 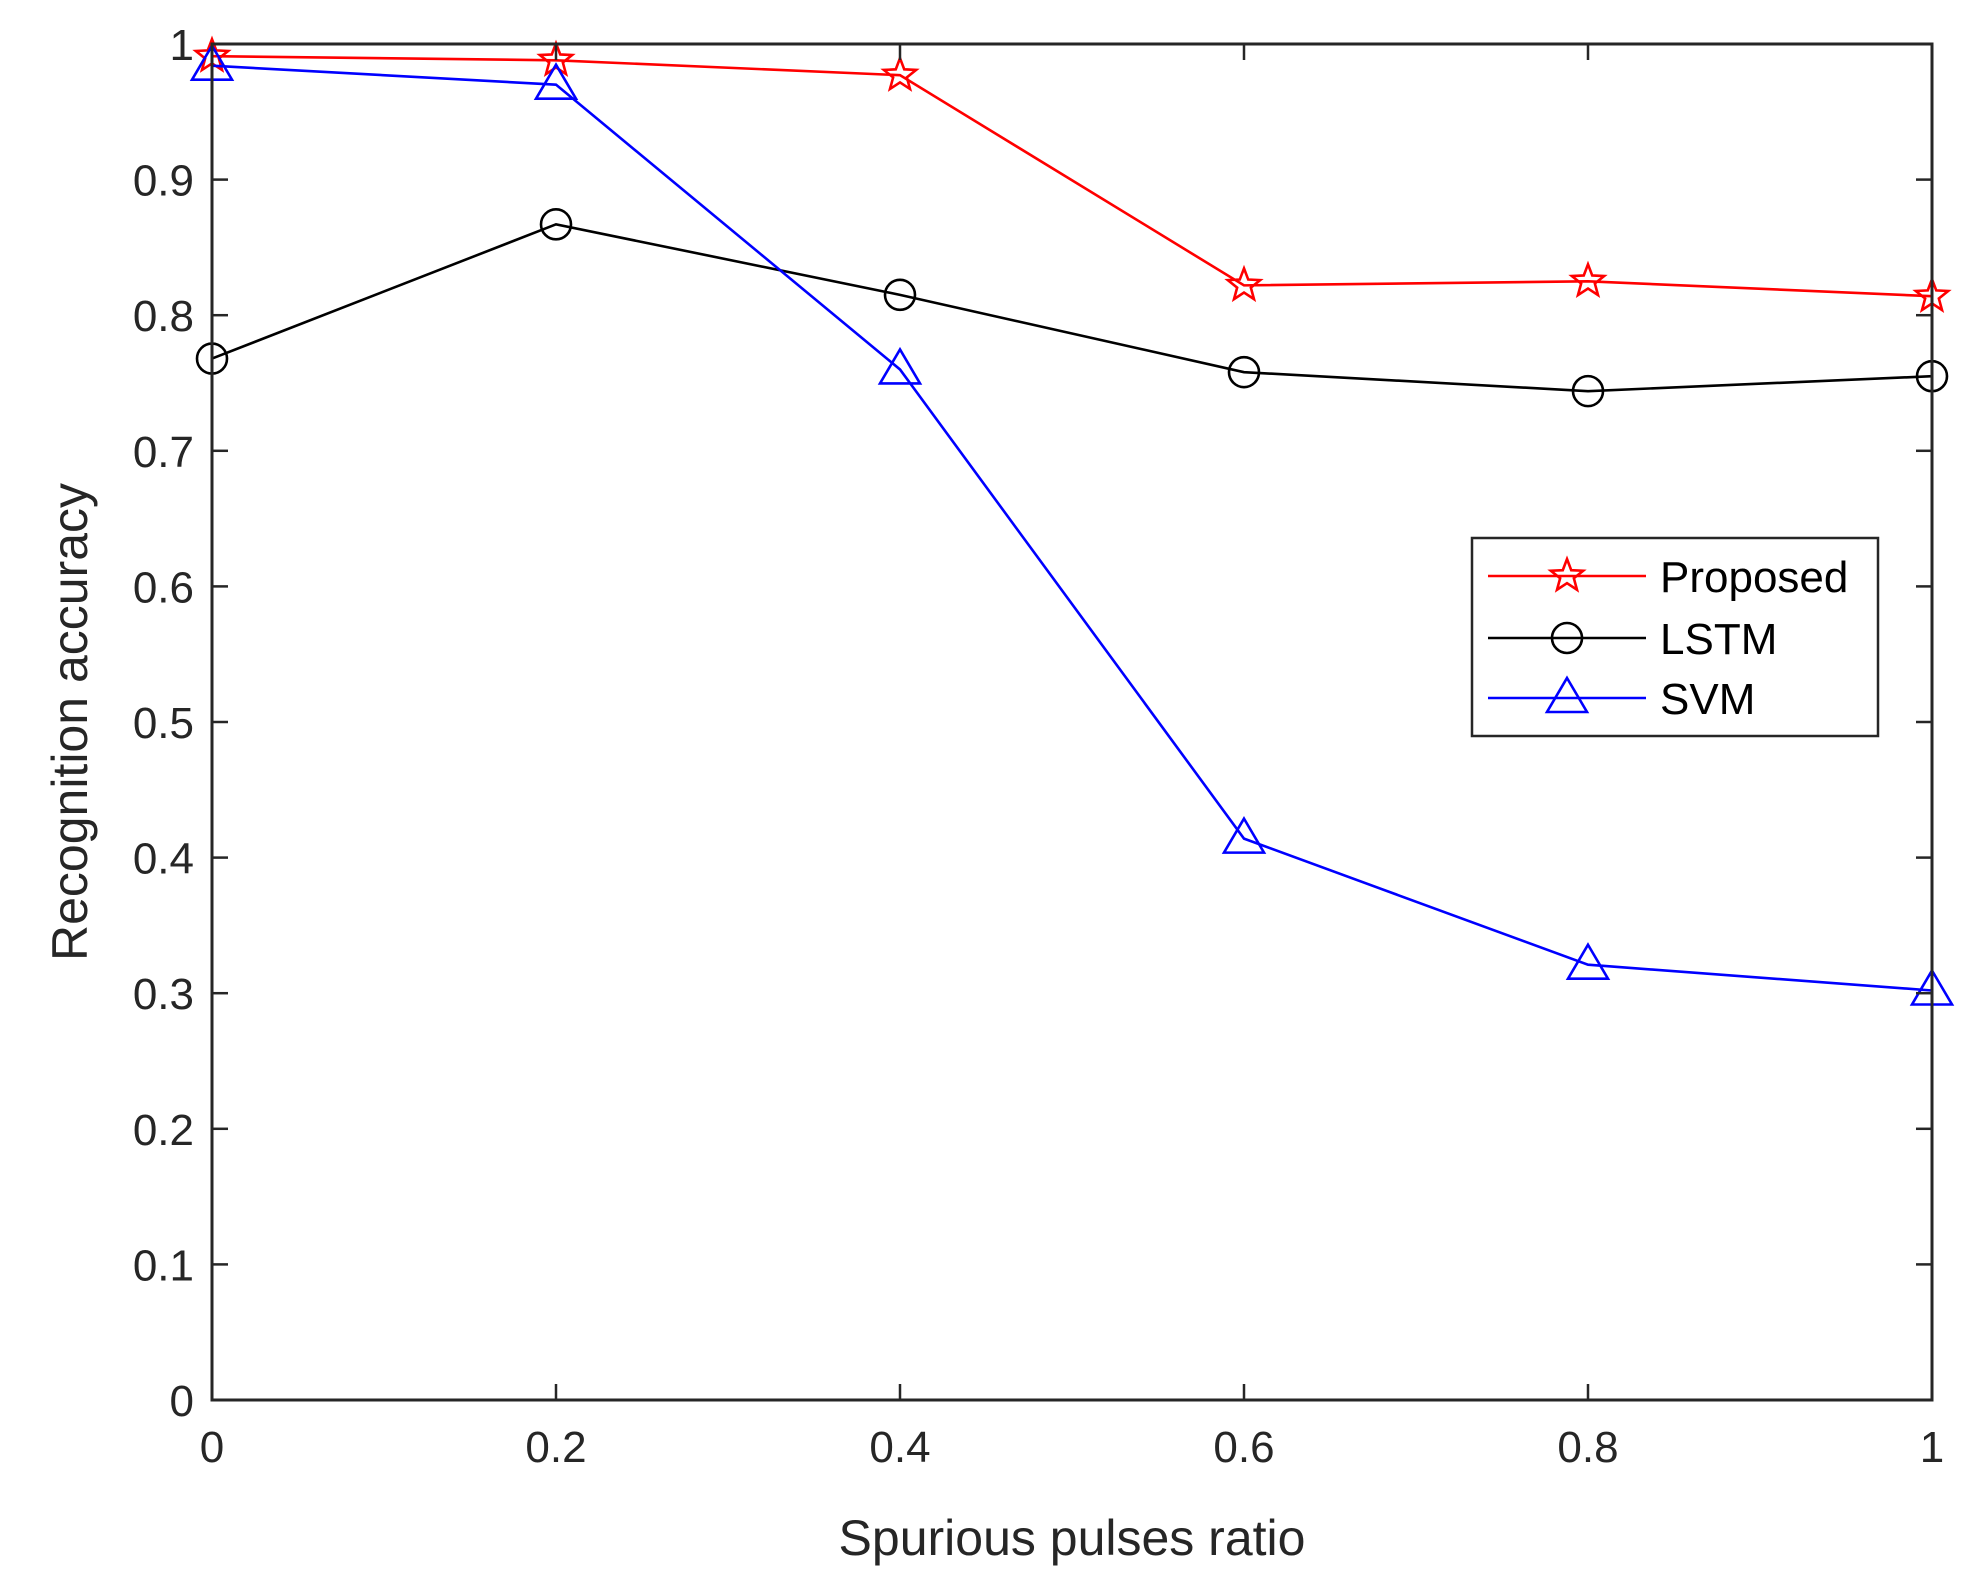 What do you see at coordinates (182, 45) in the screenshot?
I see `y-tick-label: 1` at bounding box center [182, 45].